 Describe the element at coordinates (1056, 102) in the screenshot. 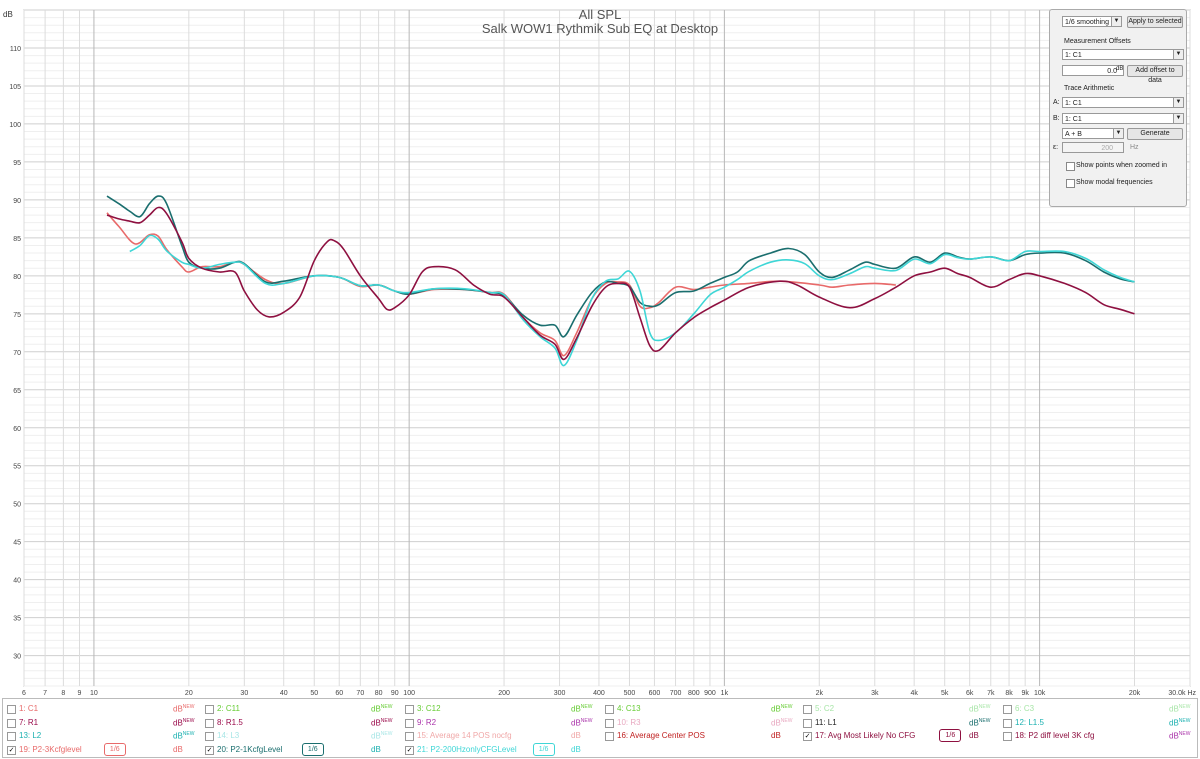

I see `a-label: A:` at that location.